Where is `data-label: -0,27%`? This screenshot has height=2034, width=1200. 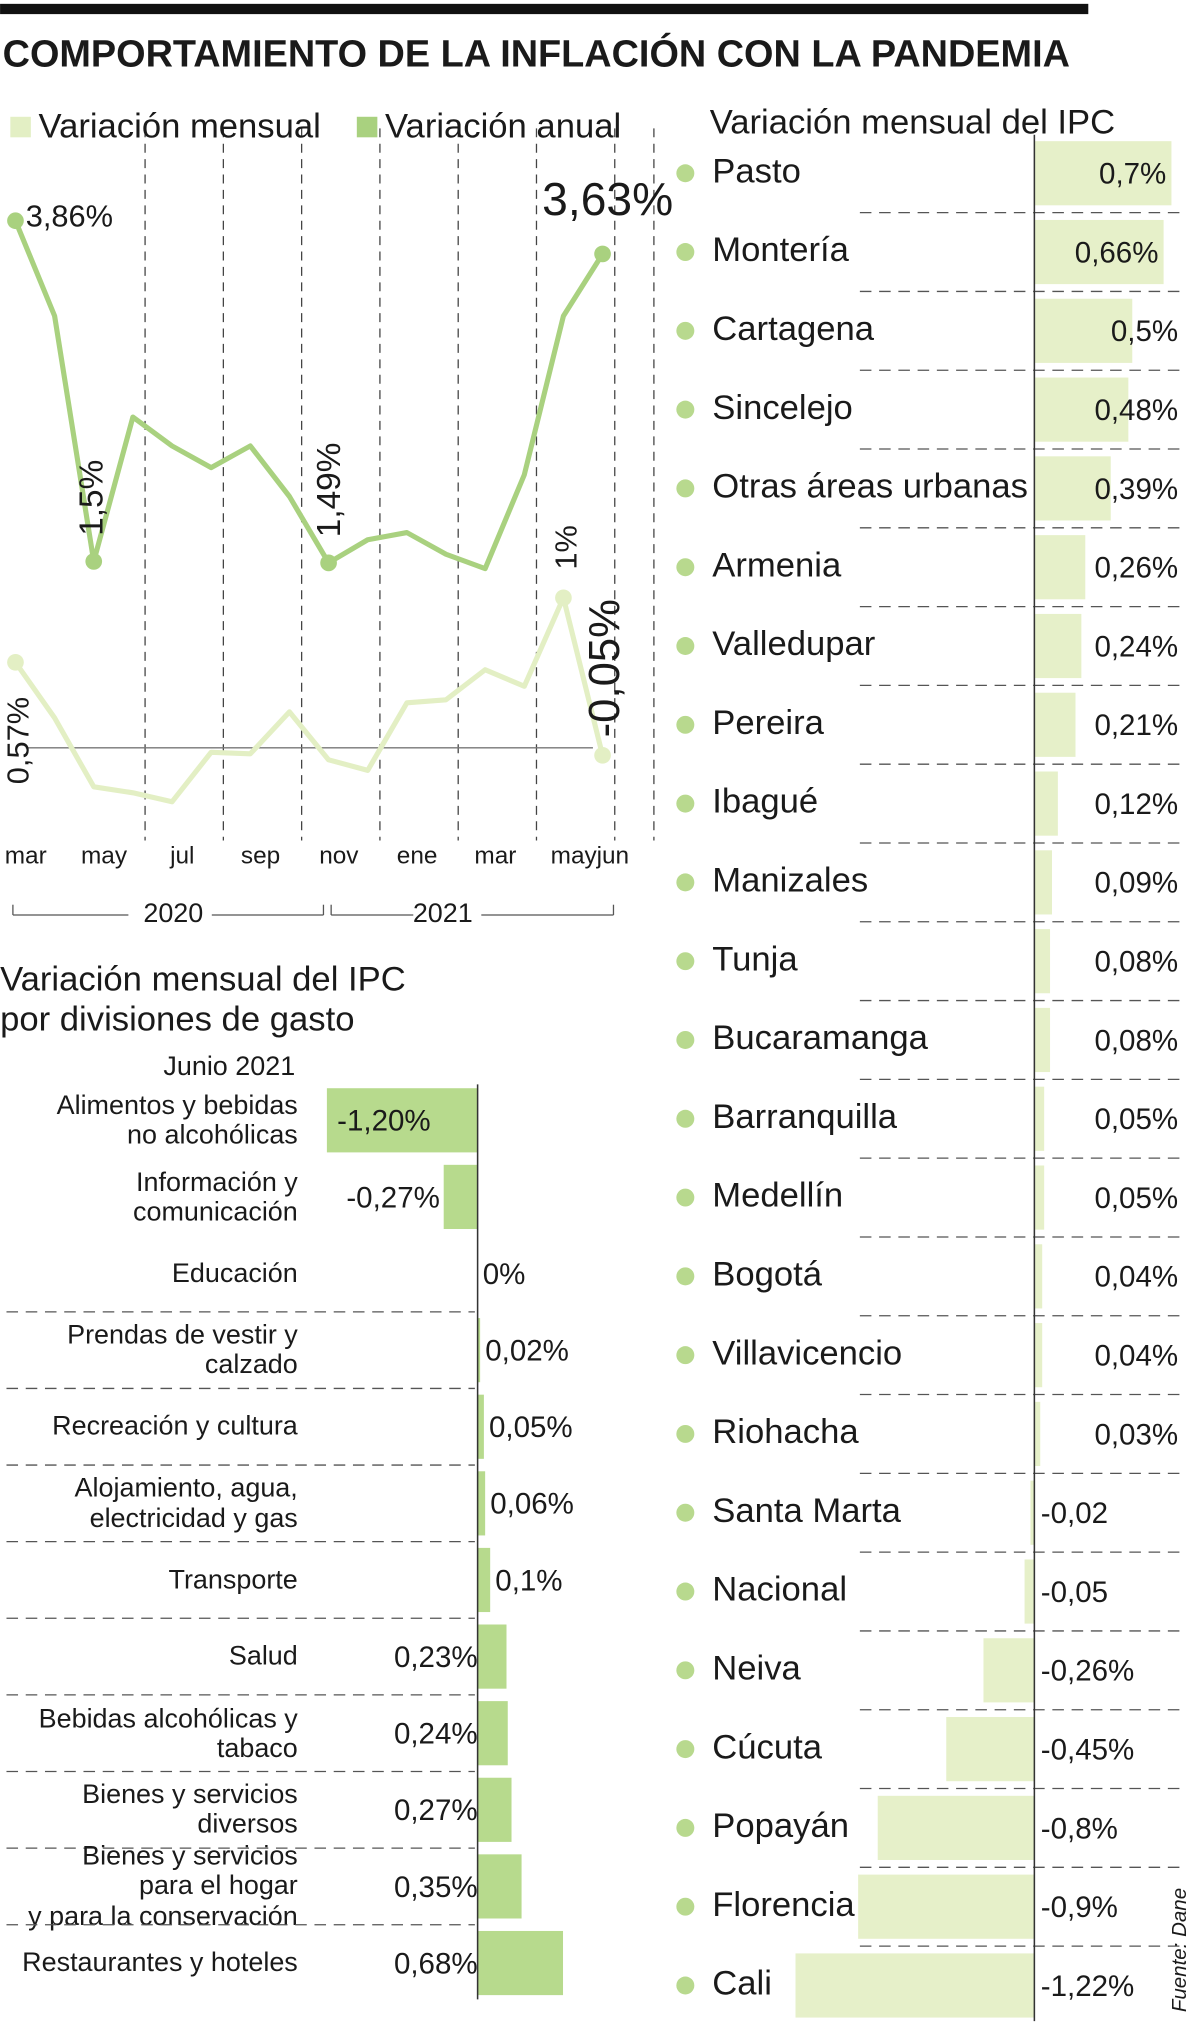
data-label: -0,27% is located at coordinates (392, 1197).